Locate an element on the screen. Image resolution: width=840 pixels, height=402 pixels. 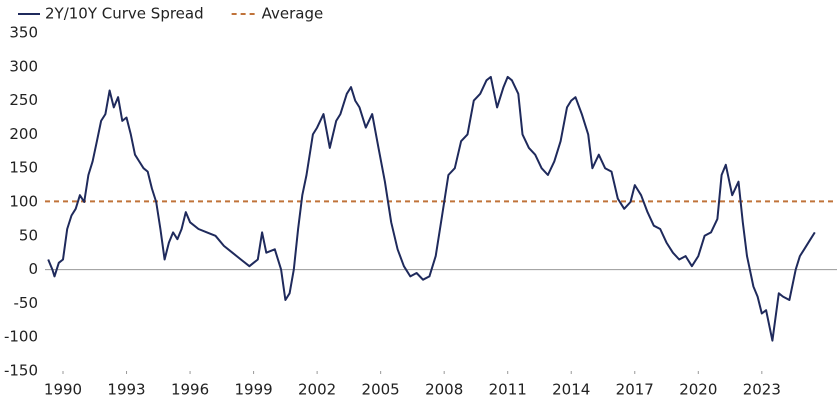
y-tick-label: -50 is located at coordinates (26, 303).